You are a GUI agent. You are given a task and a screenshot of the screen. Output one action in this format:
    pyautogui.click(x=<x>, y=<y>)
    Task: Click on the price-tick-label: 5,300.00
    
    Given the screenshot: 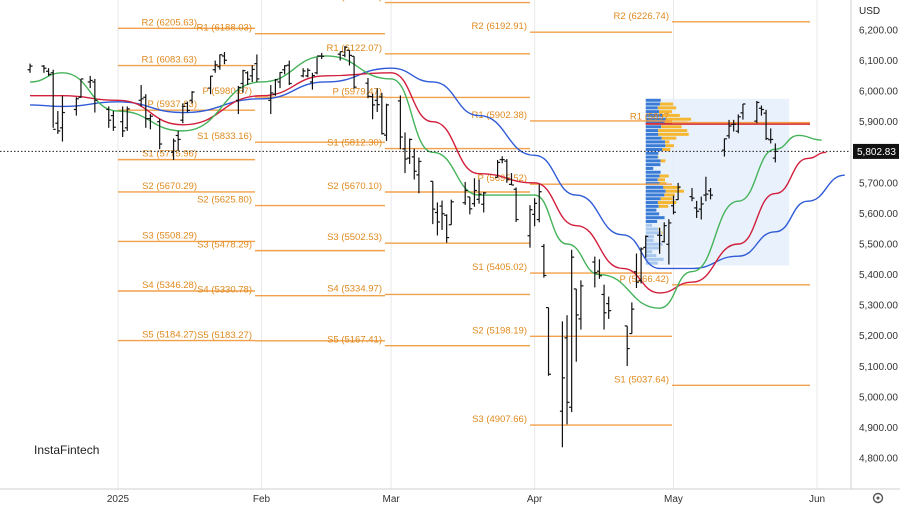 What is the action you would take?
    pyautogui.click(x=878, y=306)
    